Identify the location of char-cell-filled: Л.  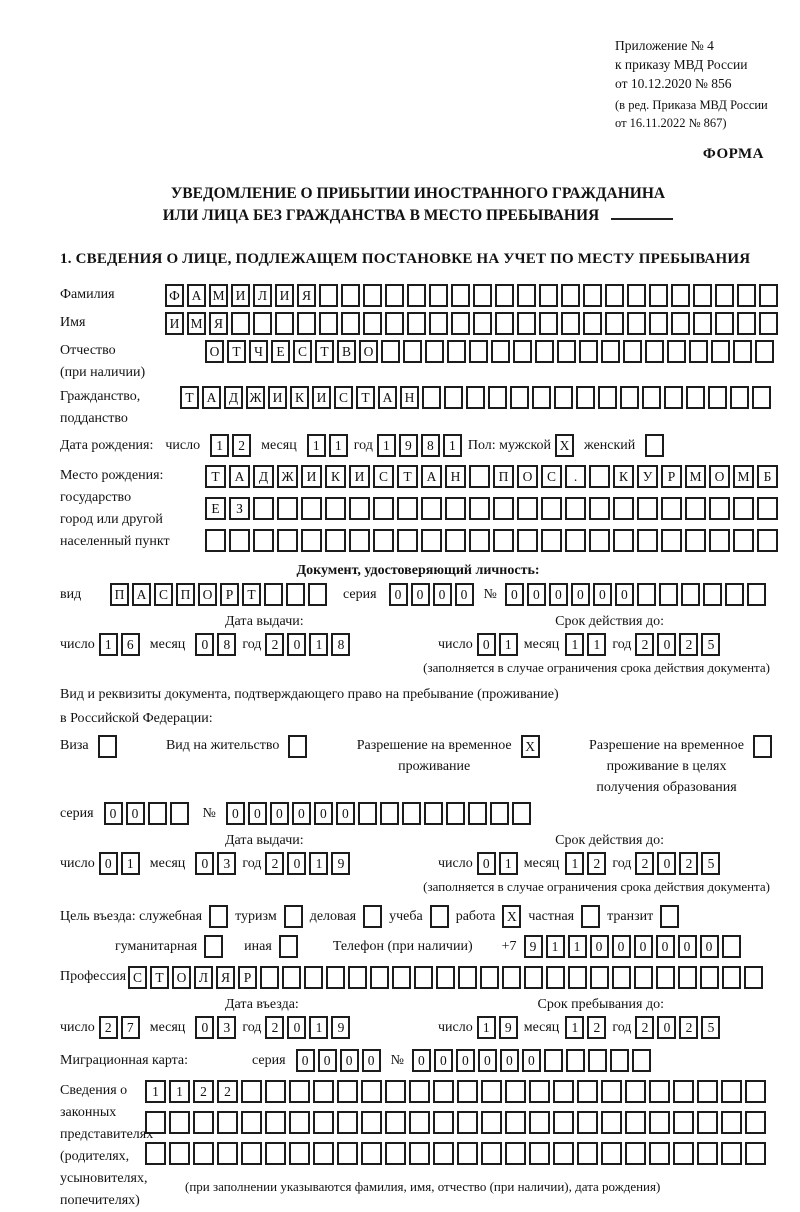
(203, 977).